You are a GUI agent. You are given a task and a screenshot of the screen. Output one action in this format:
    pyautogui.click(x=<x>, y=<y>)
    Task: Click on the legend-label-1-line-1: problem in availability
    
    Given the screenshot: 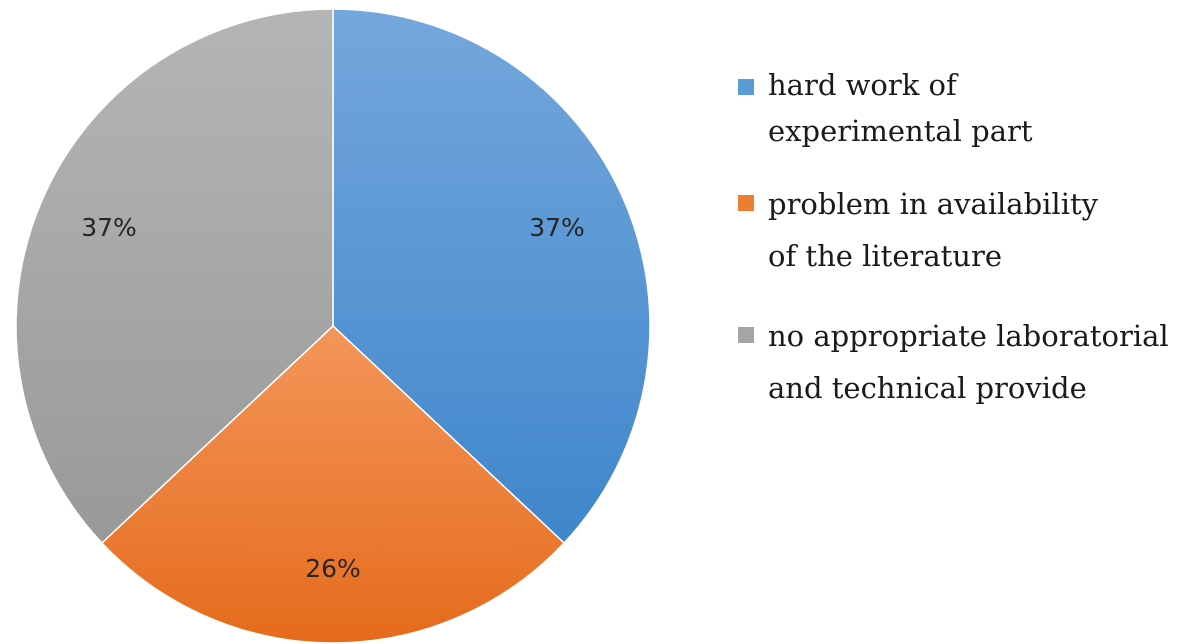 What is the action you would take?
    pyautogui.click(x=933, y=204)
    